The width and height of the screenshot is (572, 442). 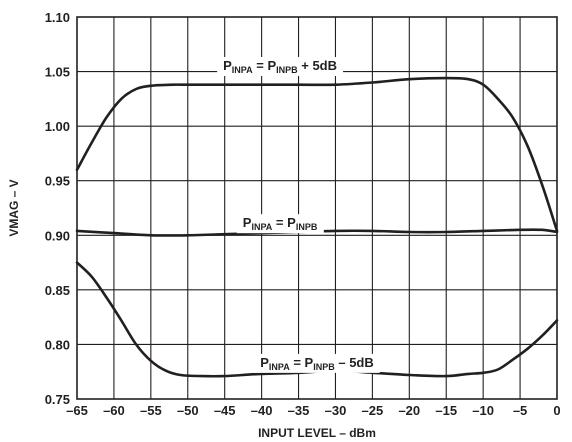 What do you see at coordinates (446, 410) in the screenshot?
I see `x-tick-label: –15` at bounding box center [446, 410].